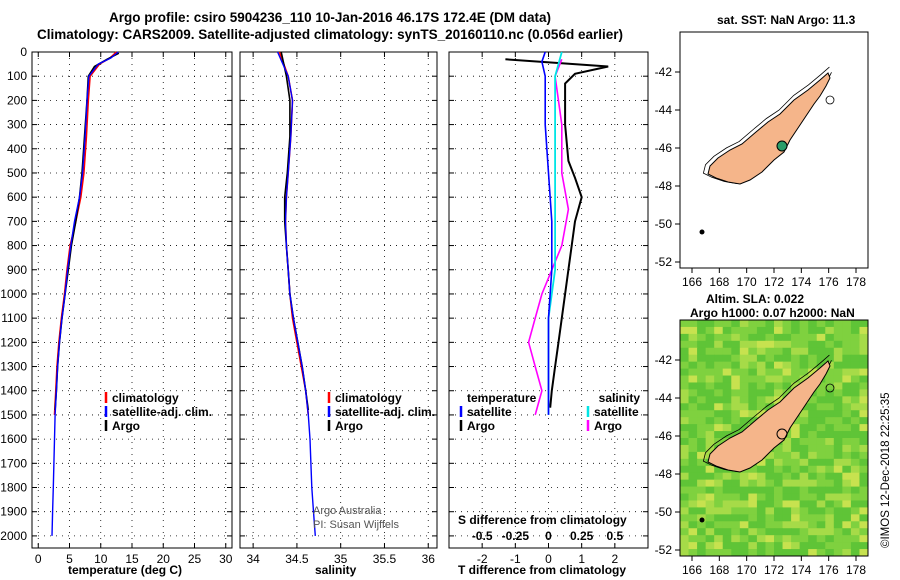 Image resolution: width=900 pixels, height=580 pixels. I want to click on credit-pi: PI: Susan Wijffels, so click(356, 525).